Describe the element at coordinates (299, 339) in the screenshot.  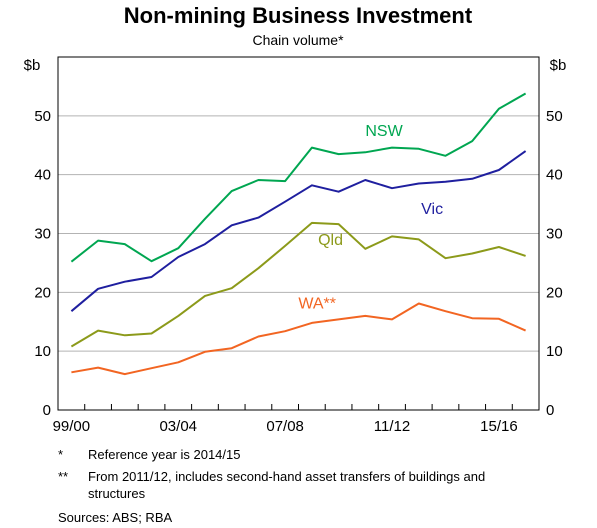
I see `series-line-wa` at that location.